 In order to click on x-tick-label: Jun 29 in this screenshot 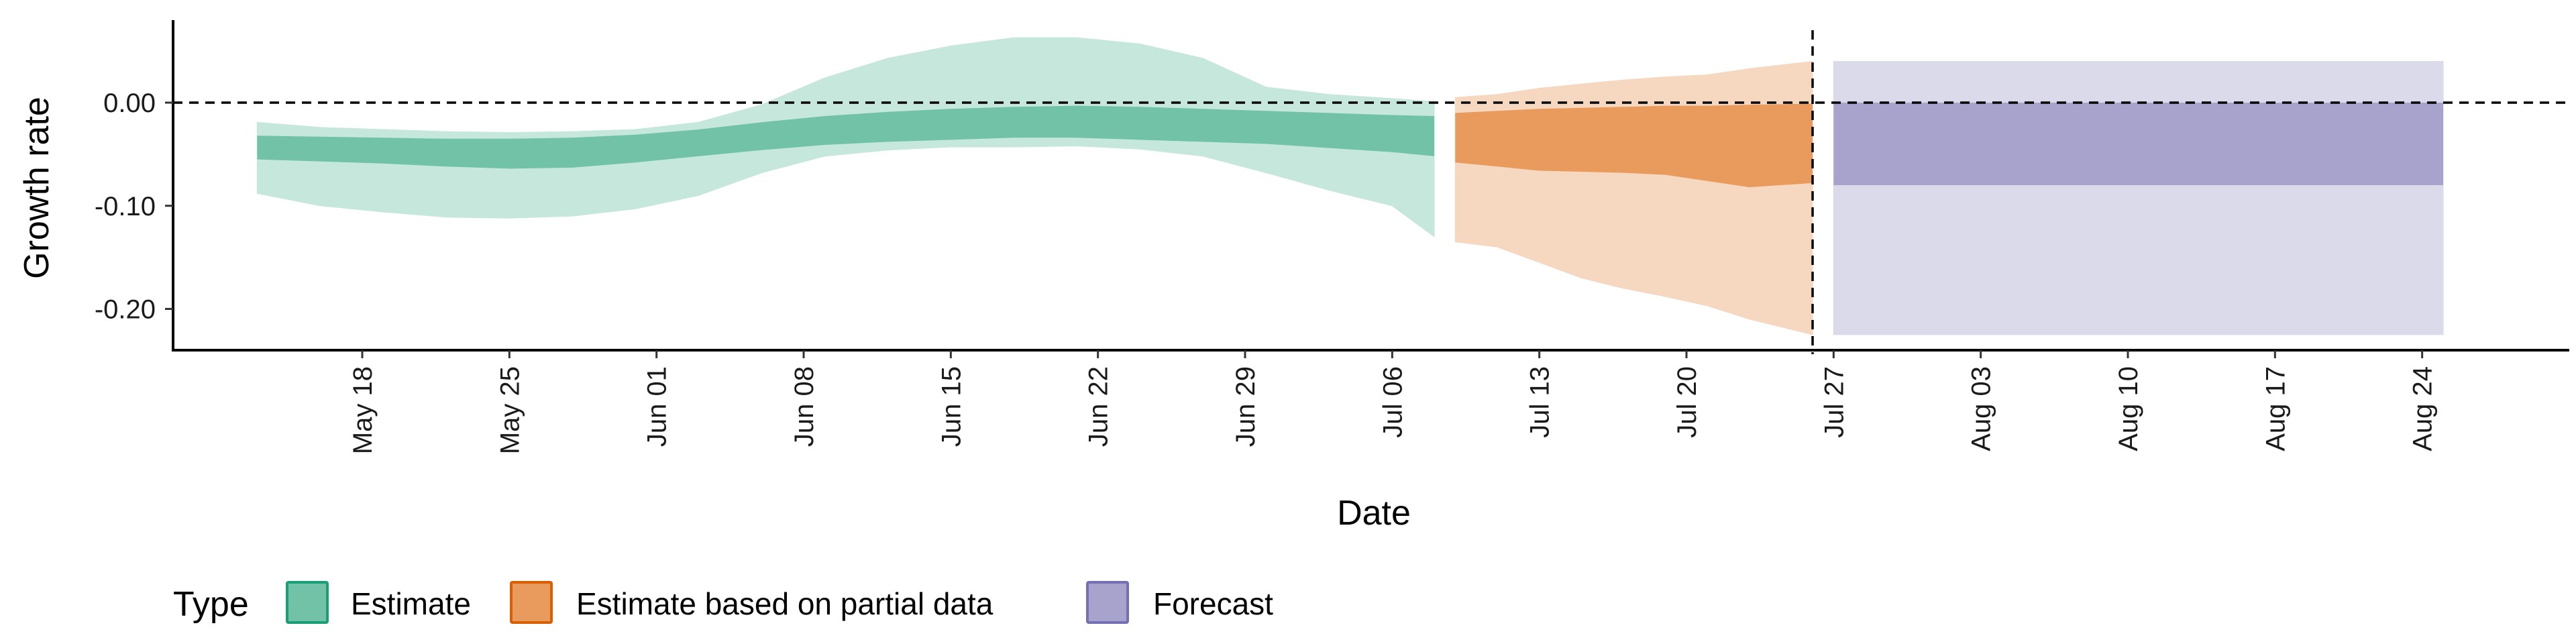, I will do `click(1245, 406)`.